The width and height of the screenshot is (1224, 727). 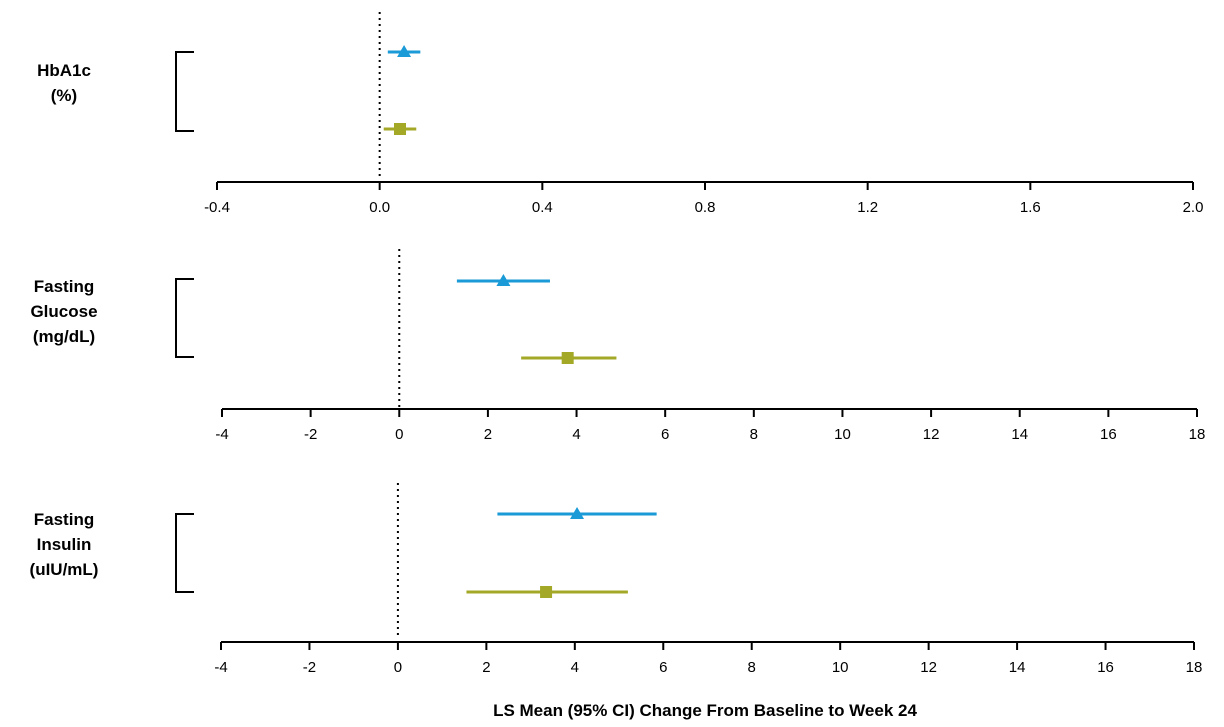 I want to click on row-label-line: (%), so click(x=64, y=95).